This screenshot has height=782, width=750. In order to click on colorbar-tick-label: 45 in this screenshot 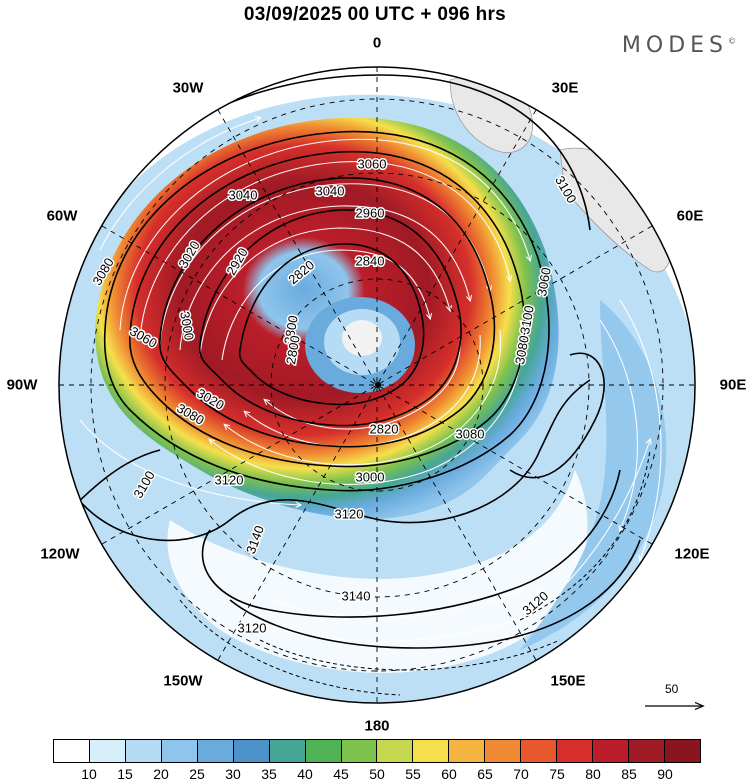, I will do `click(341, 774)`.